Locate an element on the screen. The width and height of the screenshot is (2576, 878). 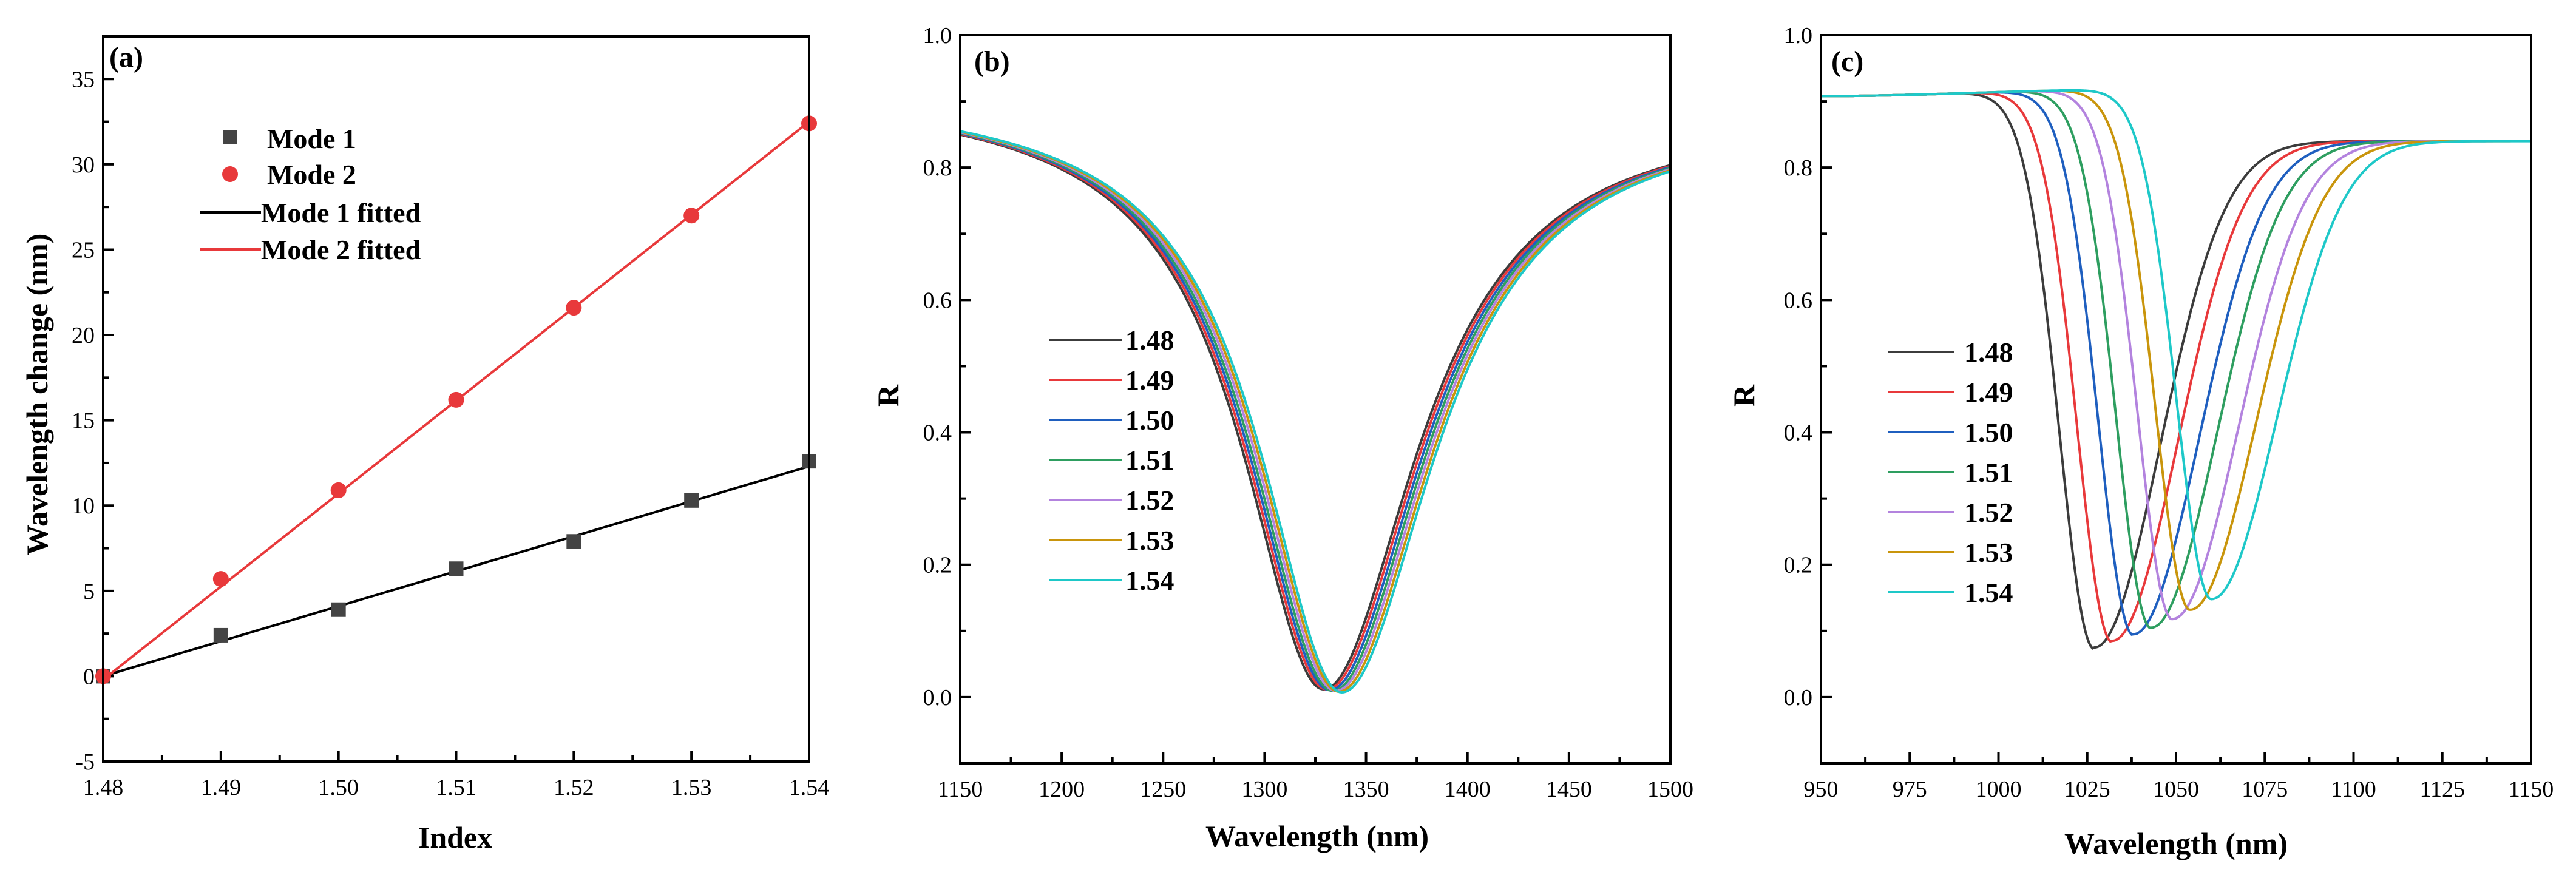
y-tick-label: 15 is located at coordinates (83, 421).